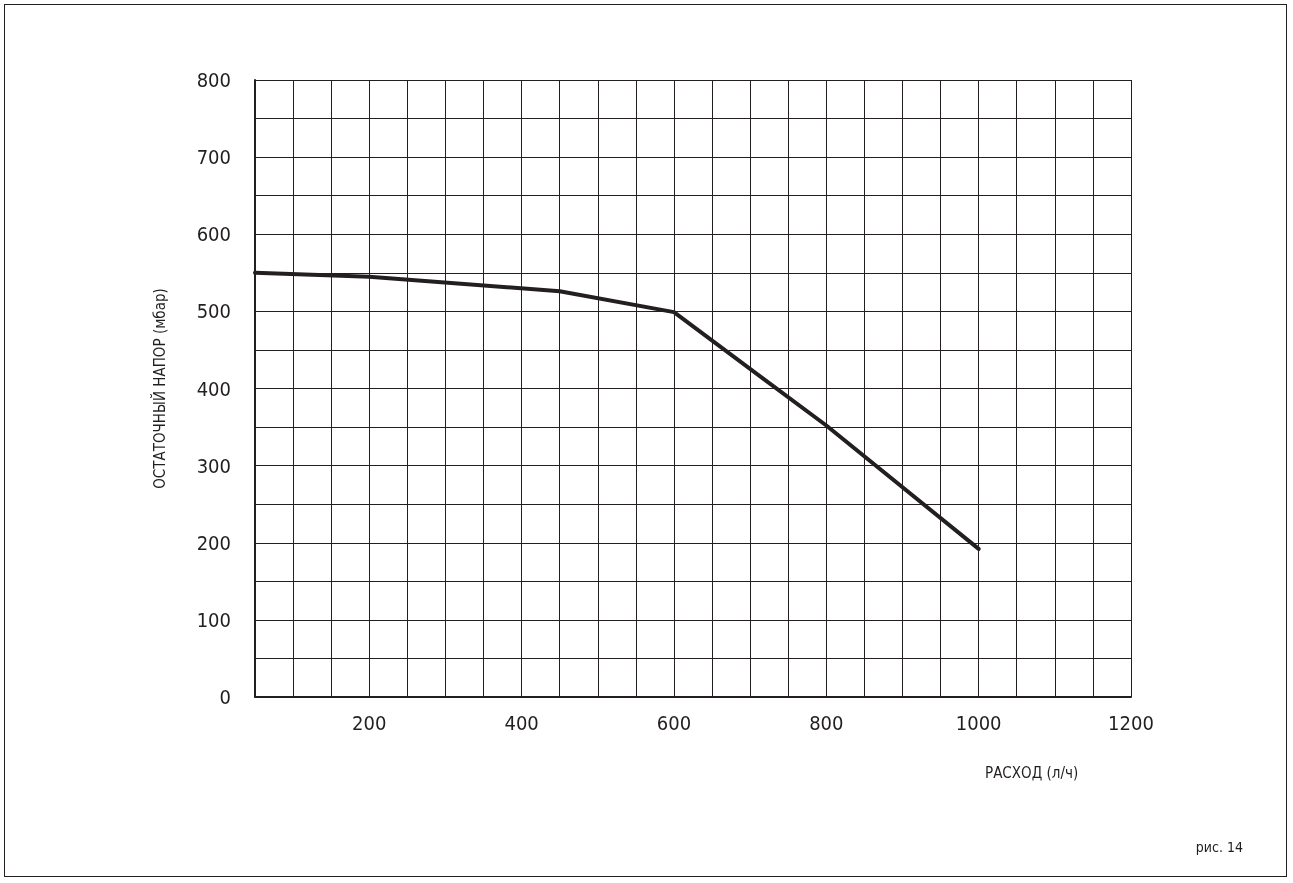  I want to click on x-tick-label: 400, so click(521, 723).